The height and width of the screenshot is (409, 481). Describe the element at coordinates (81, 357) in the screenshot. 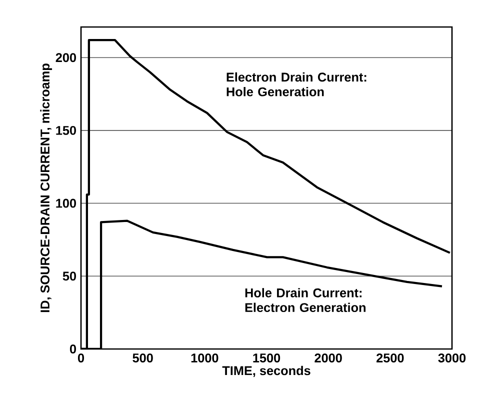

I see `x-tick-label: 0` at that location.